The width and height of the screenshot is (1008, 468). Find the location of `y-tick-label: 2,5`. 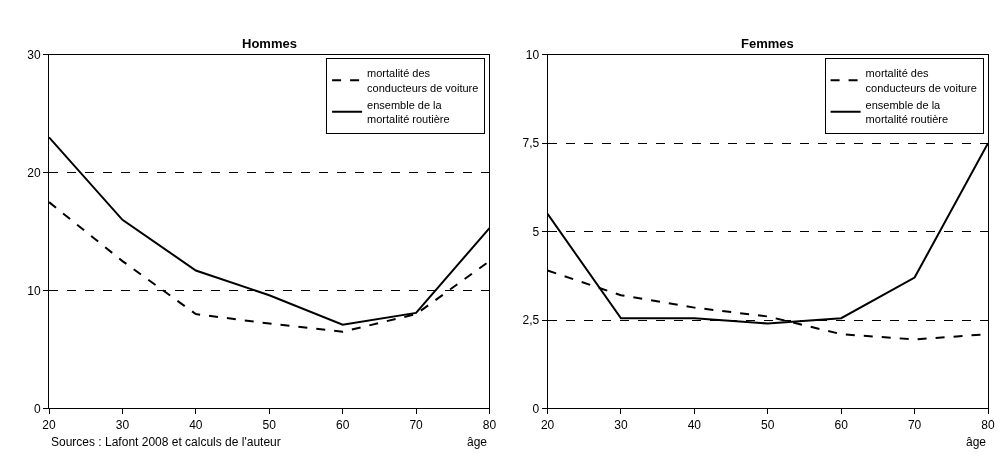

y-tick-label: 2,5 is located at coordinates (531, 320).